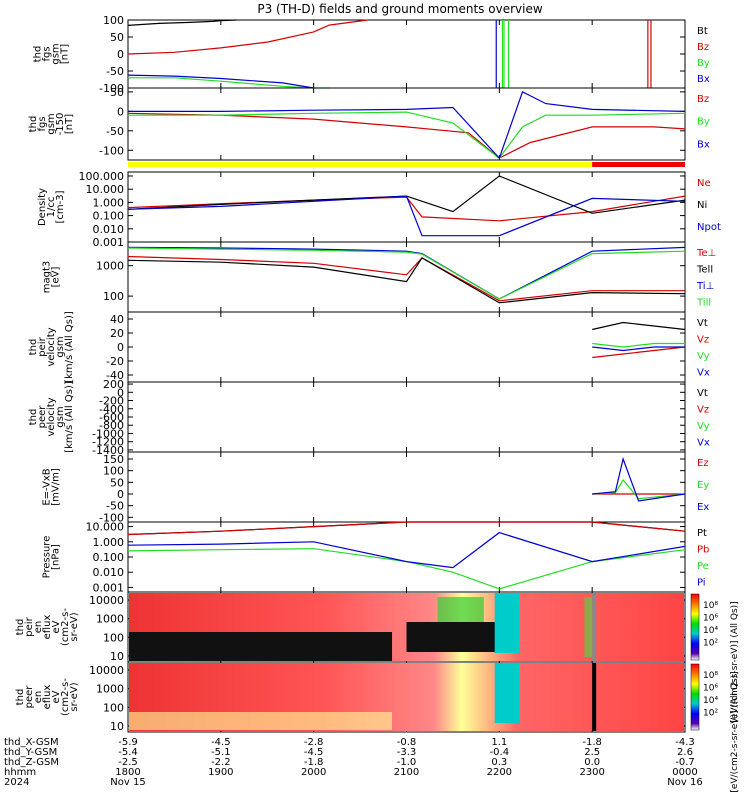 The height and width of the screenshot is (804, 750). I want to click on y-tick-label: -1400, so click(108, 450).